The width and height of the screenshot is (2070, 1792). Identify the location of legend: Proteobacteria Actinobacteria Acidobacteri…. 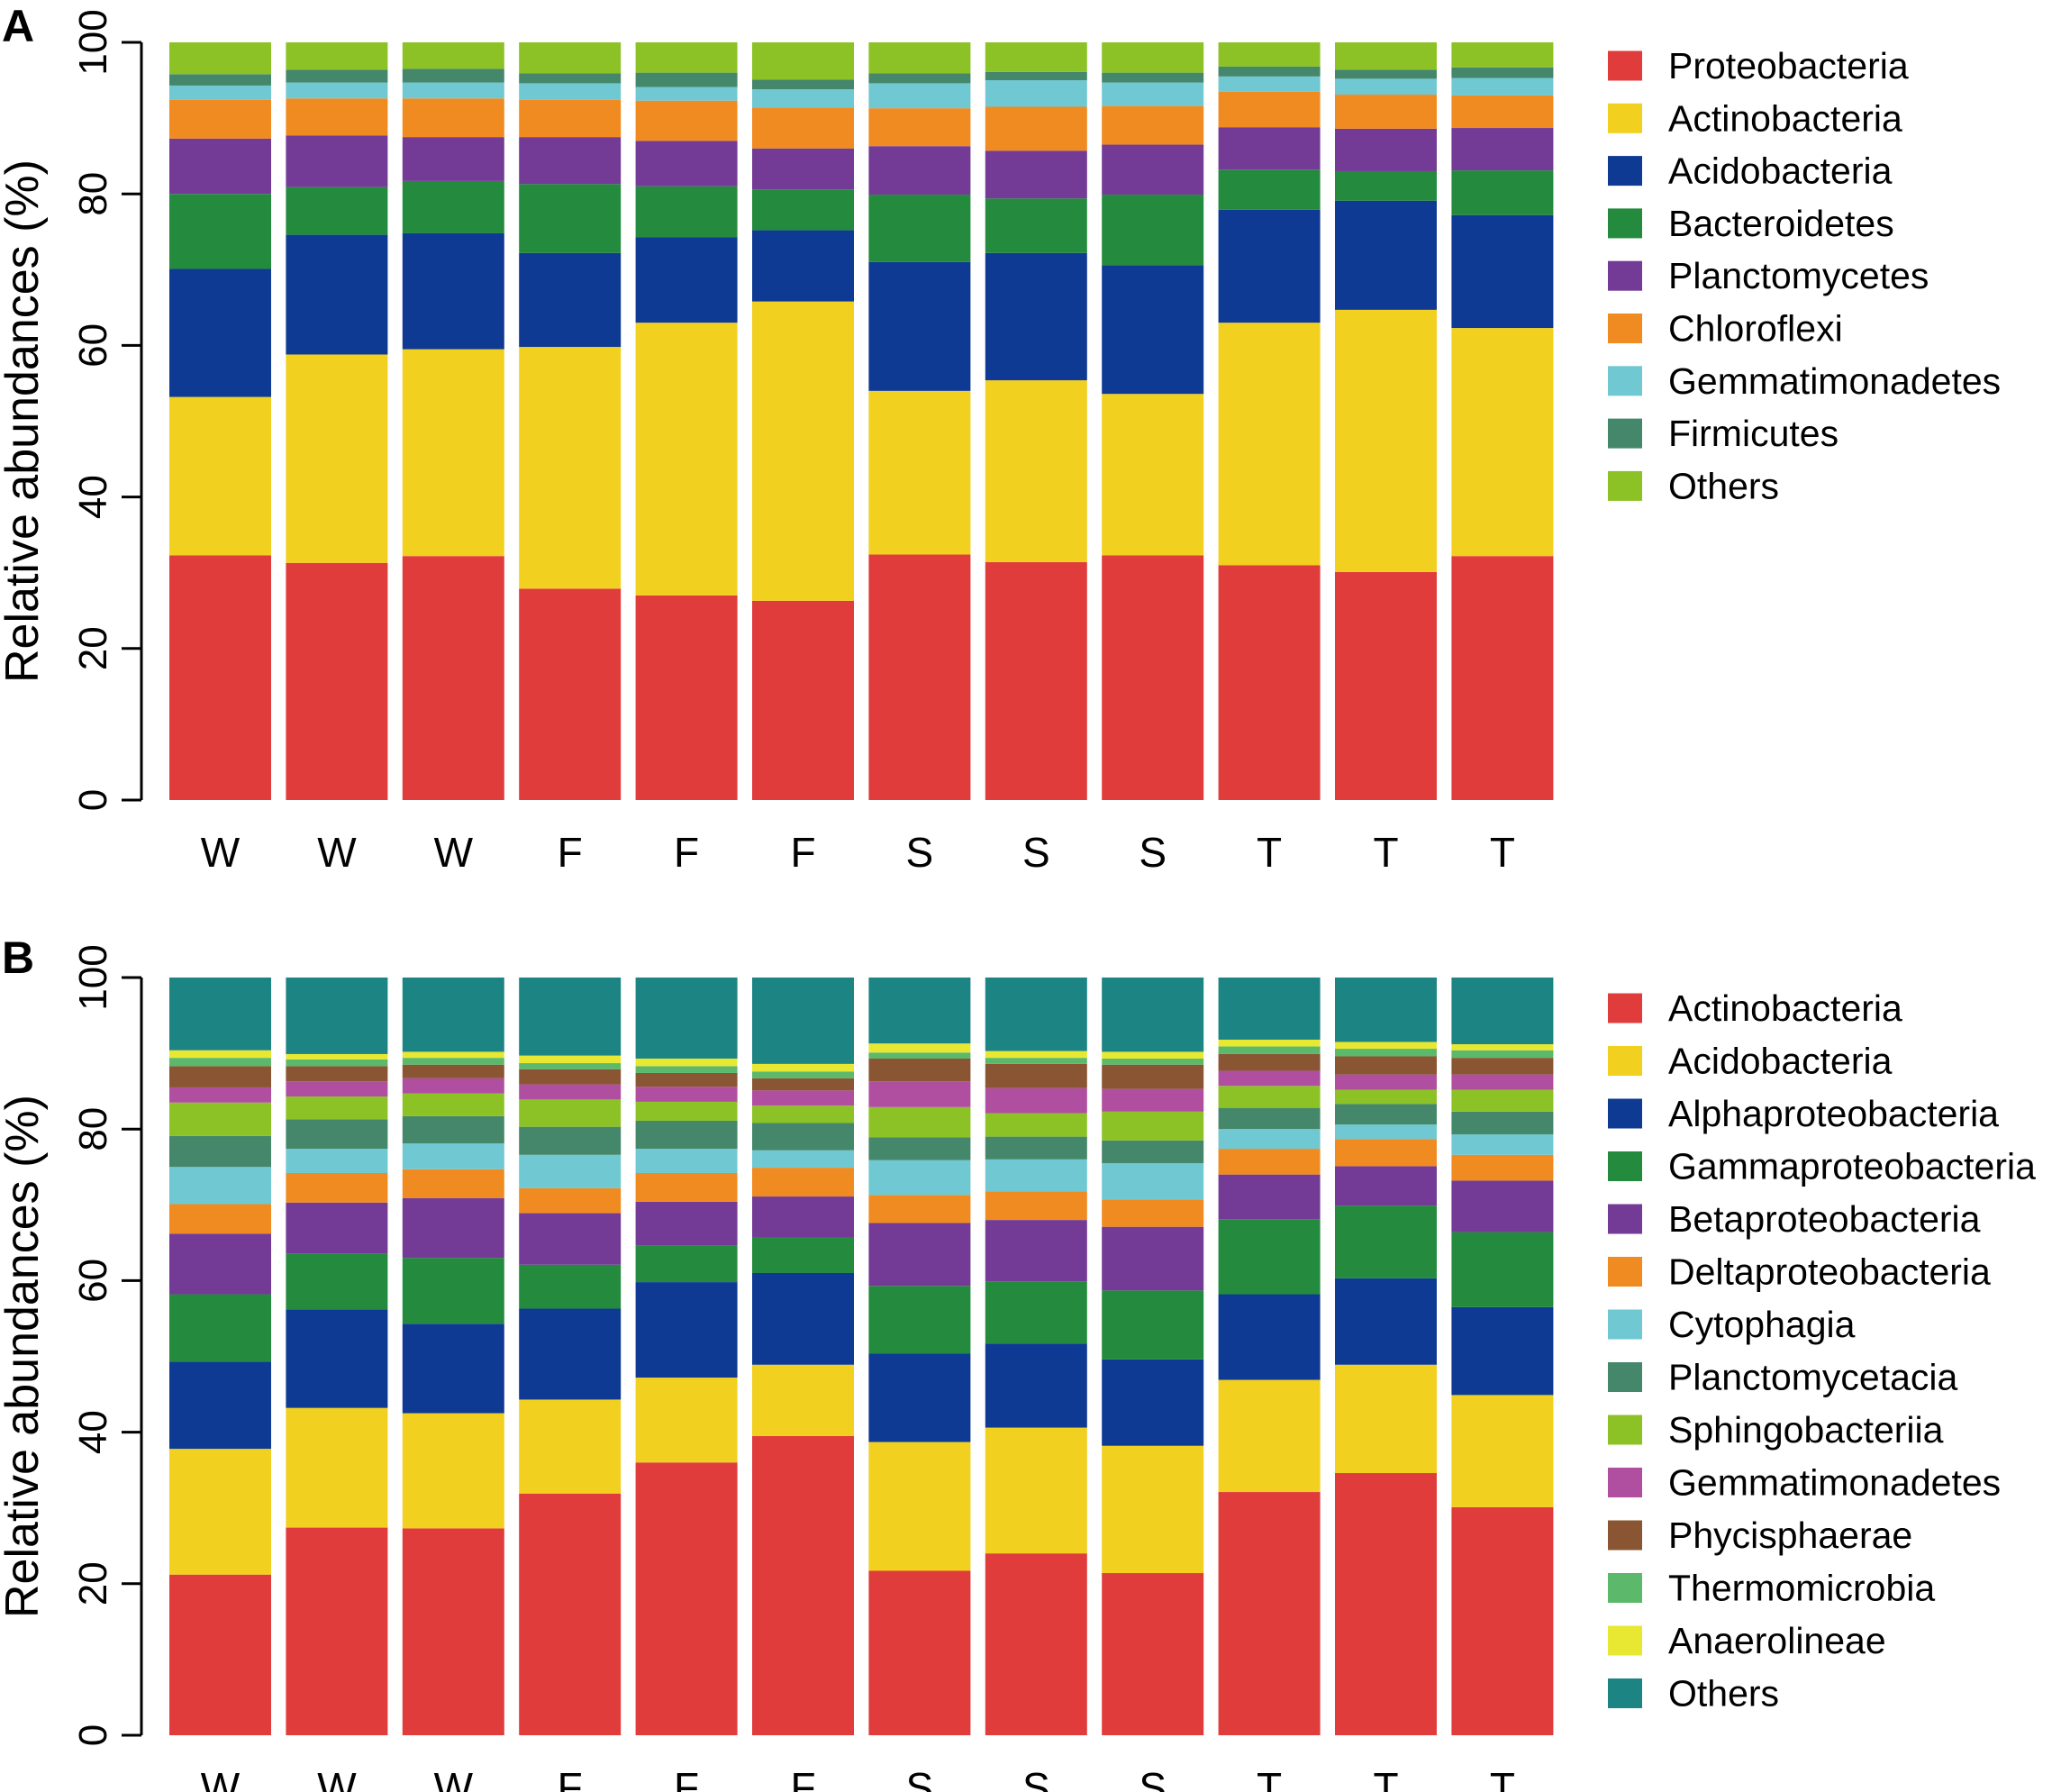
(1804, 275).